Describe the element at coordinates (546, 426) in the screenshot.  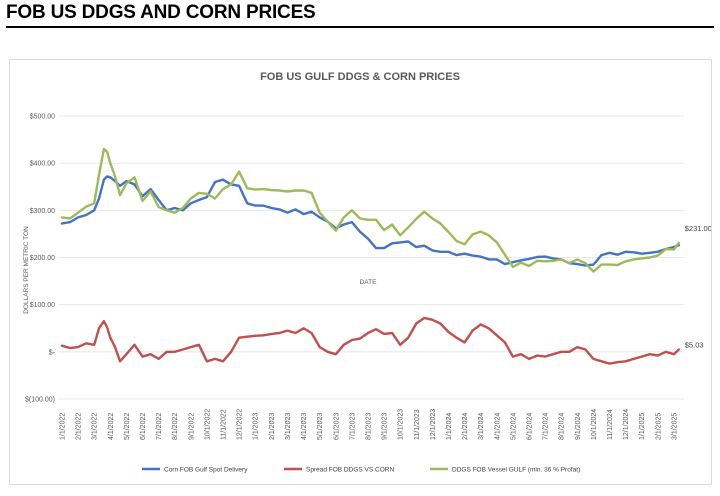
I see `x-tick-label: 7/1/2024` at that location.